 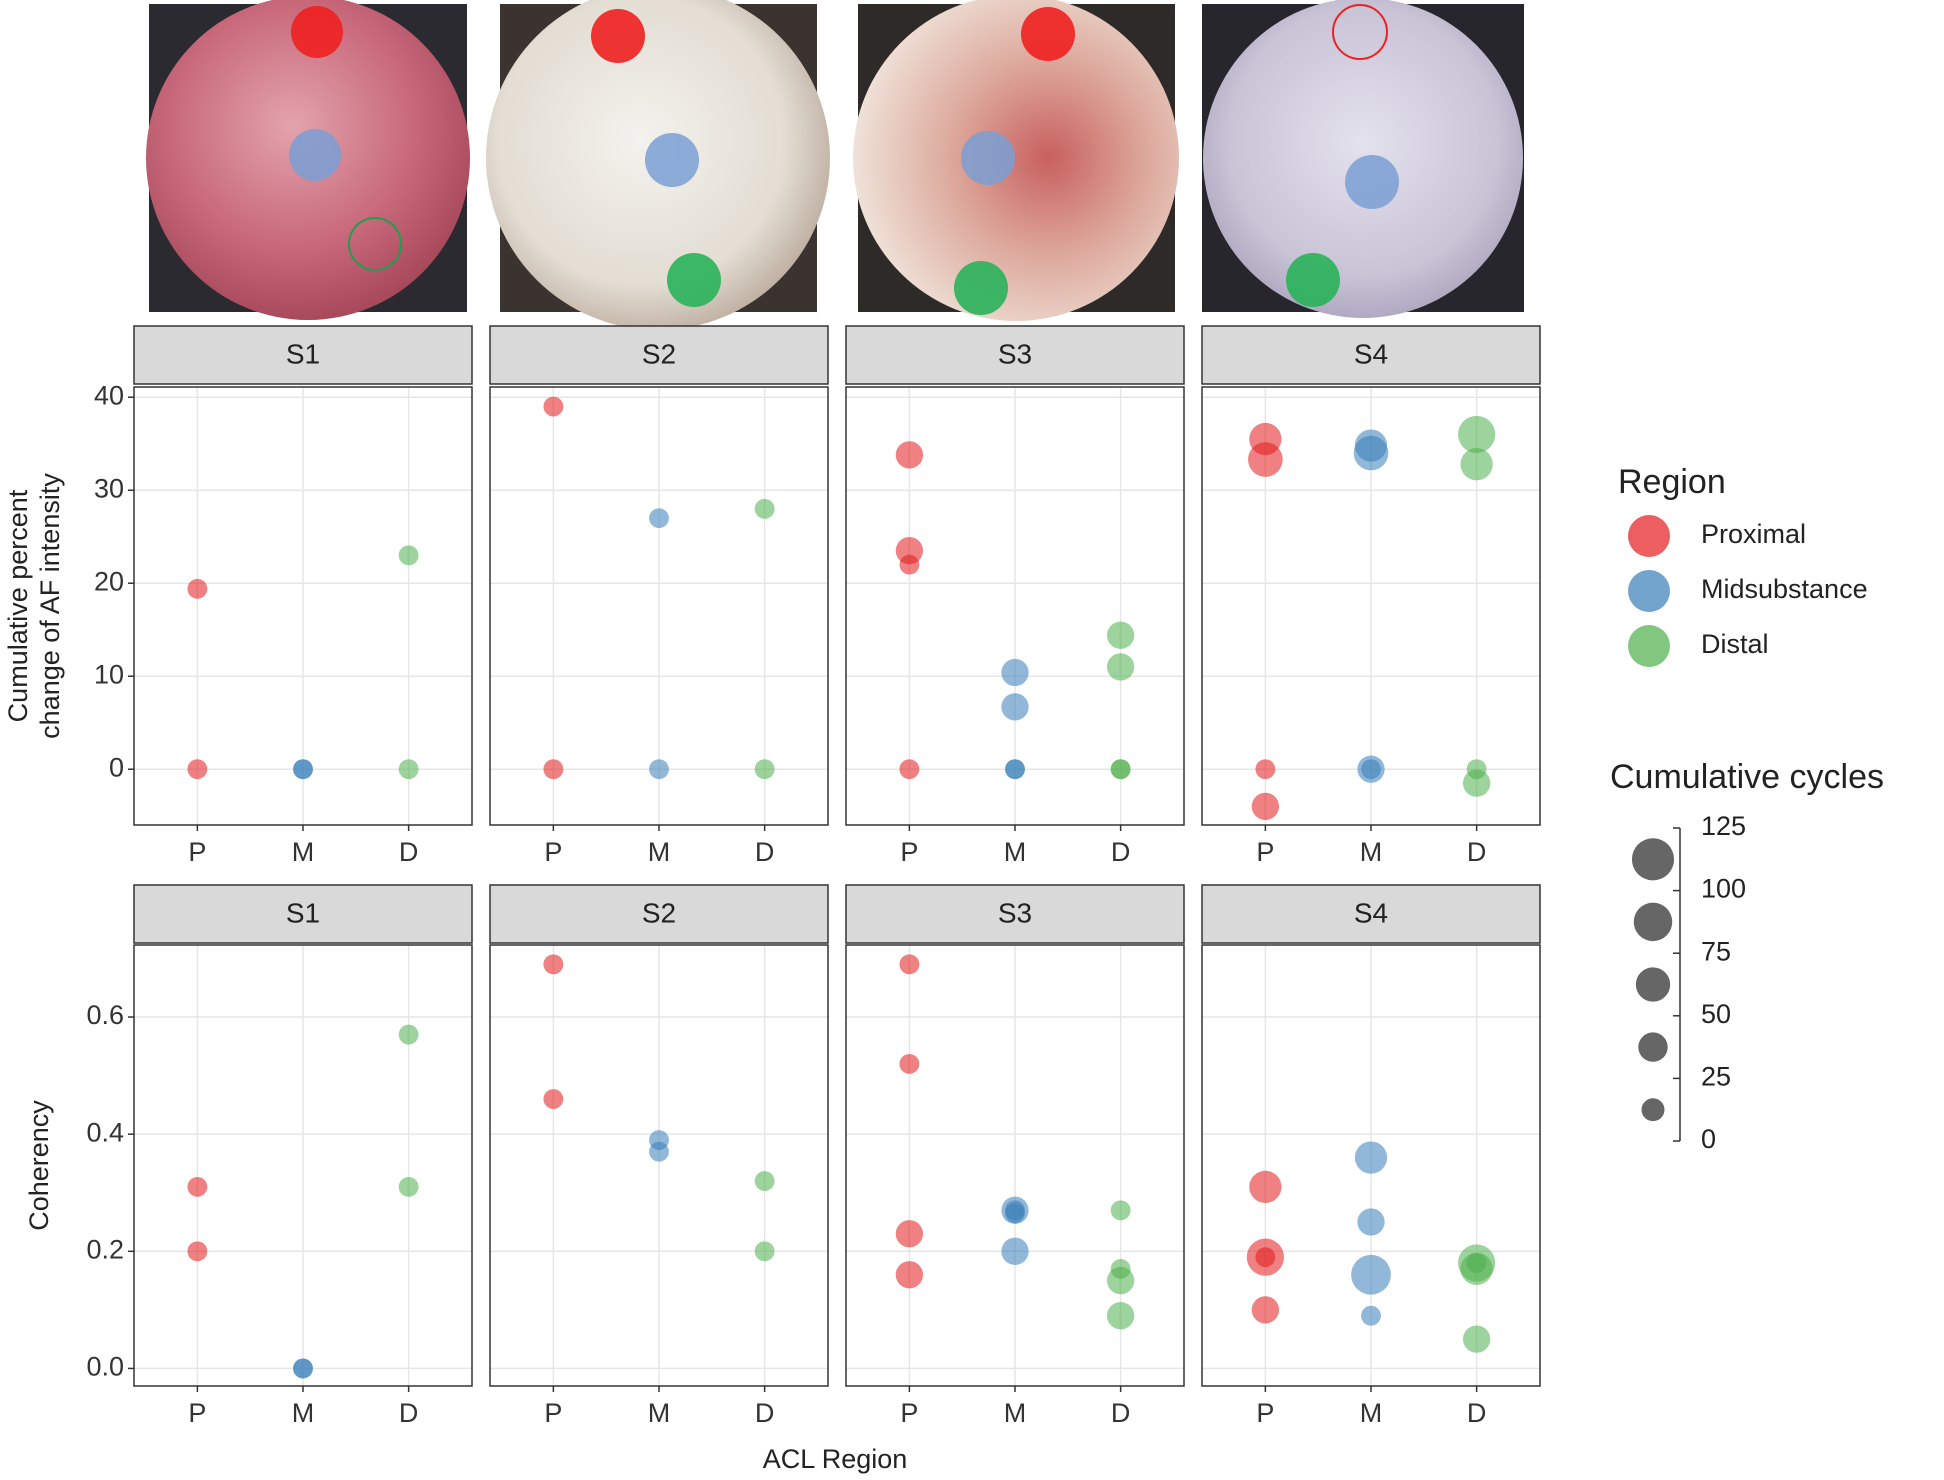 I want to click on y-tick-label: 0.6, so click(x=105, y=1015).